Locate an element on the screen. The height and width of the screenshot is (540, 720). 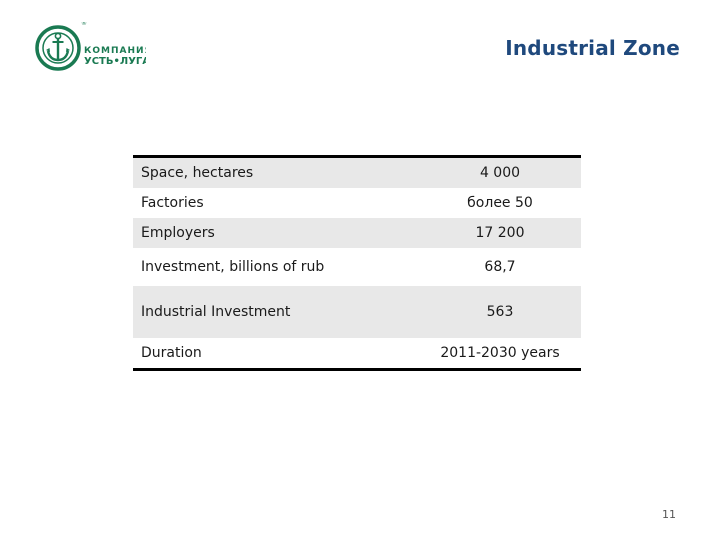
table-row: Duration 2011-2030 years is located at coordinates (357, 354).